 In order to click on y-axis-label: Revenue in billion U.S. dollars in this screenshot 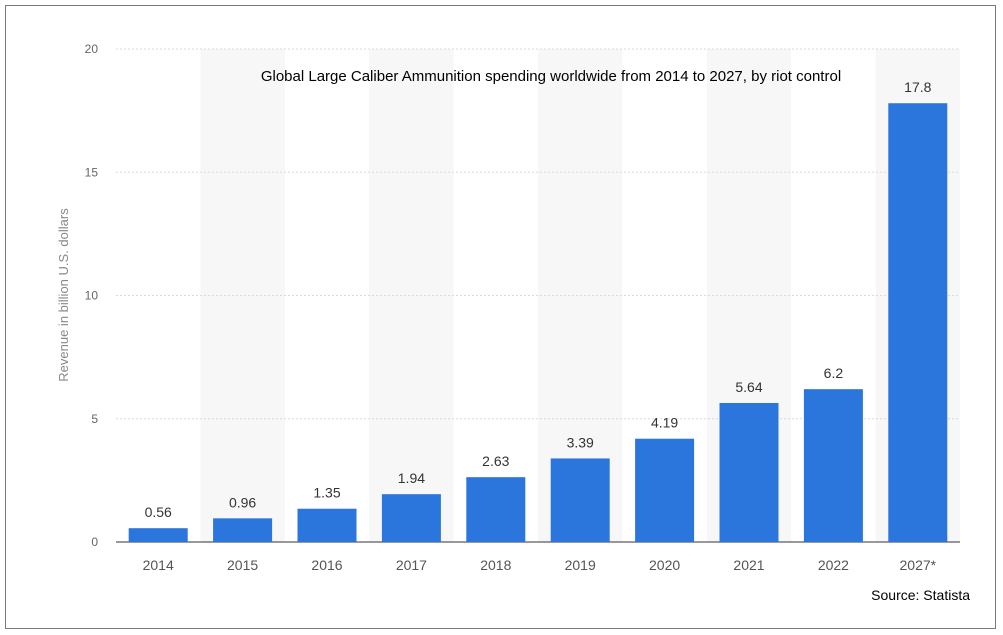, I will do `click(63, 295)`.